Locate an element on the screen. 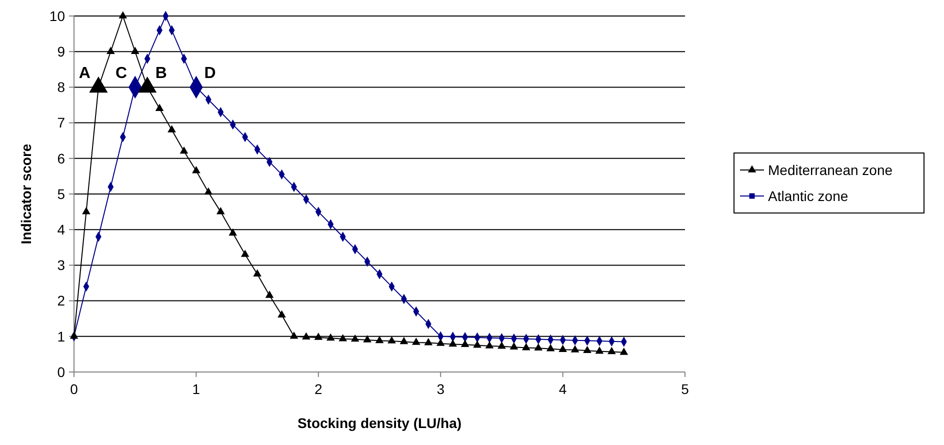 The width and height of the screenshot is (944, 445). x-tick-label: 4 is located at coordinates (562, 389).